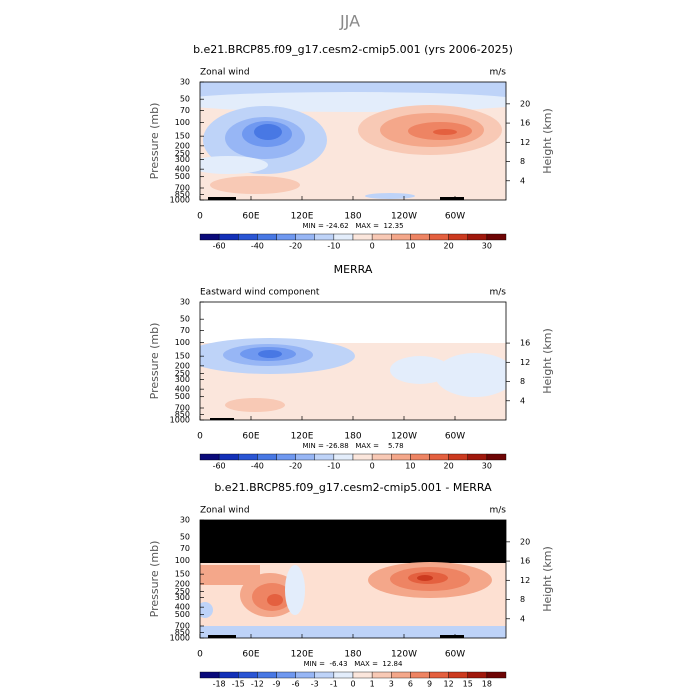 The width and height of the screenshot is (700, 700). What do you see at coordinates (429, 684) in the screenshot?
I see `colorbar-label: 9` at bounding box center [429, 684].